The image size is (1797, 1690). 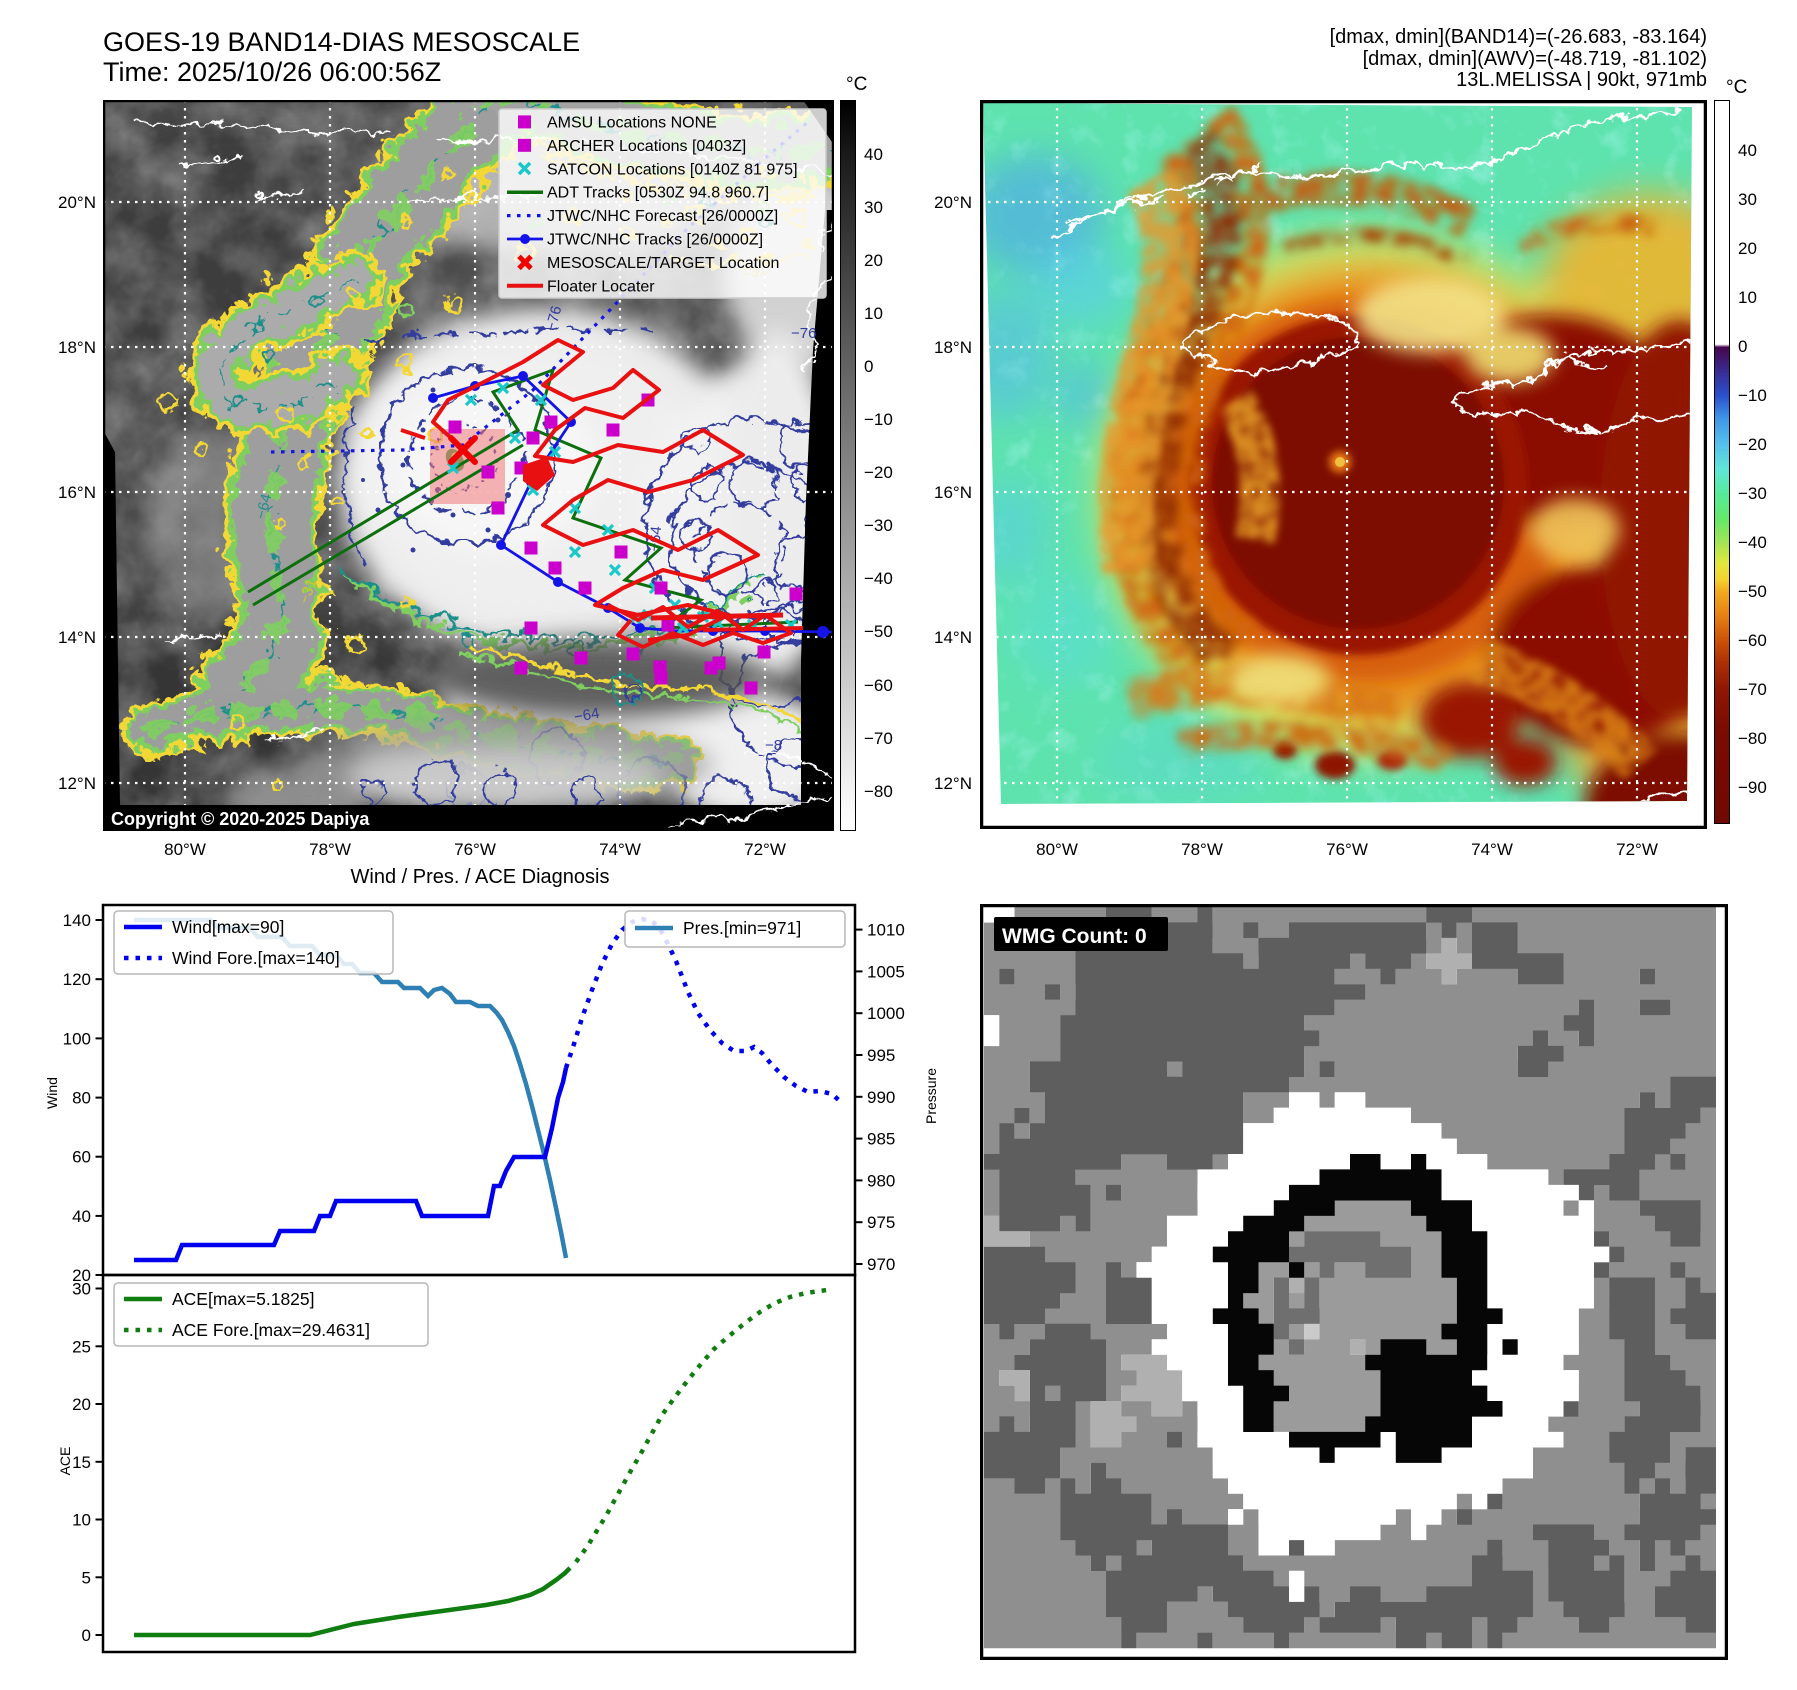 I want to click on svg-text: 30, so click(x=81, y=1289).